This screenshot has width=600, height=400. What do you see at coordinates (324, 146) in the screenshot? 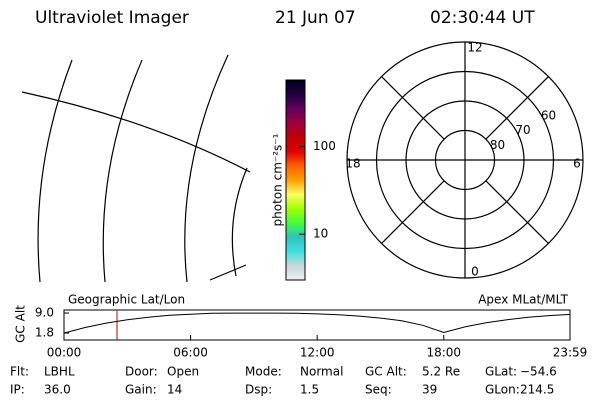
I see `colorbar-tick-label: 100` at bounding box center [324, 146].